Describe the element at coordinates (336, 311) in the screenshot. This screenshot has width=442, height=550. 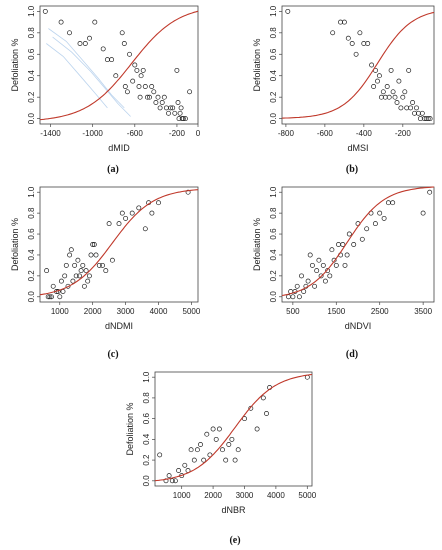
I see `x-tick-label: 1500` at that location.